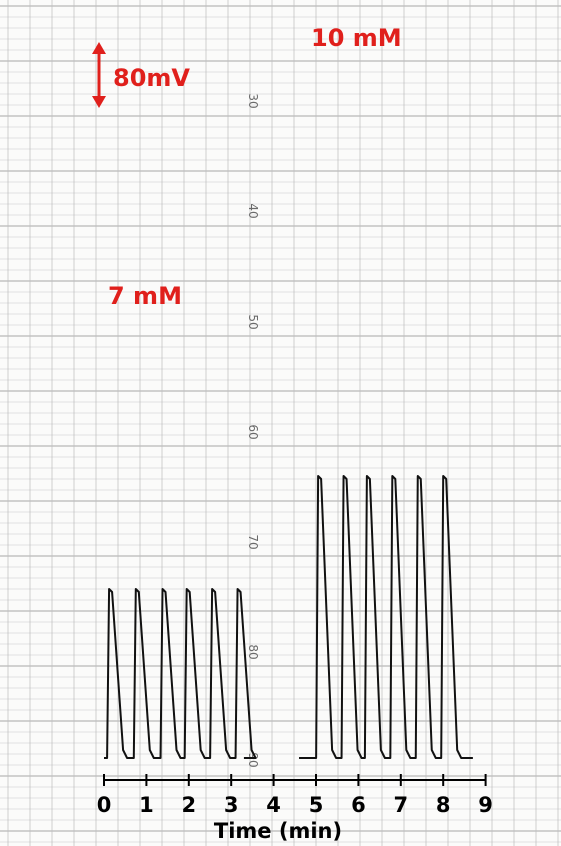 The width and height of the screenshot is (561, 846). What do you see at coordinates (278, 831) in the screenshot?
I see `x-axis-title: Time (min)` at bounding box center [278, 831].